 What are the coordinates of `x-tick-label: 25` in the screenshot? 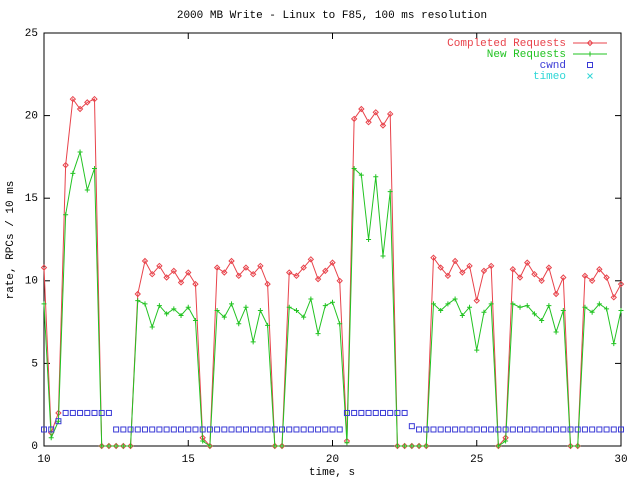 It's located at (476, 460).